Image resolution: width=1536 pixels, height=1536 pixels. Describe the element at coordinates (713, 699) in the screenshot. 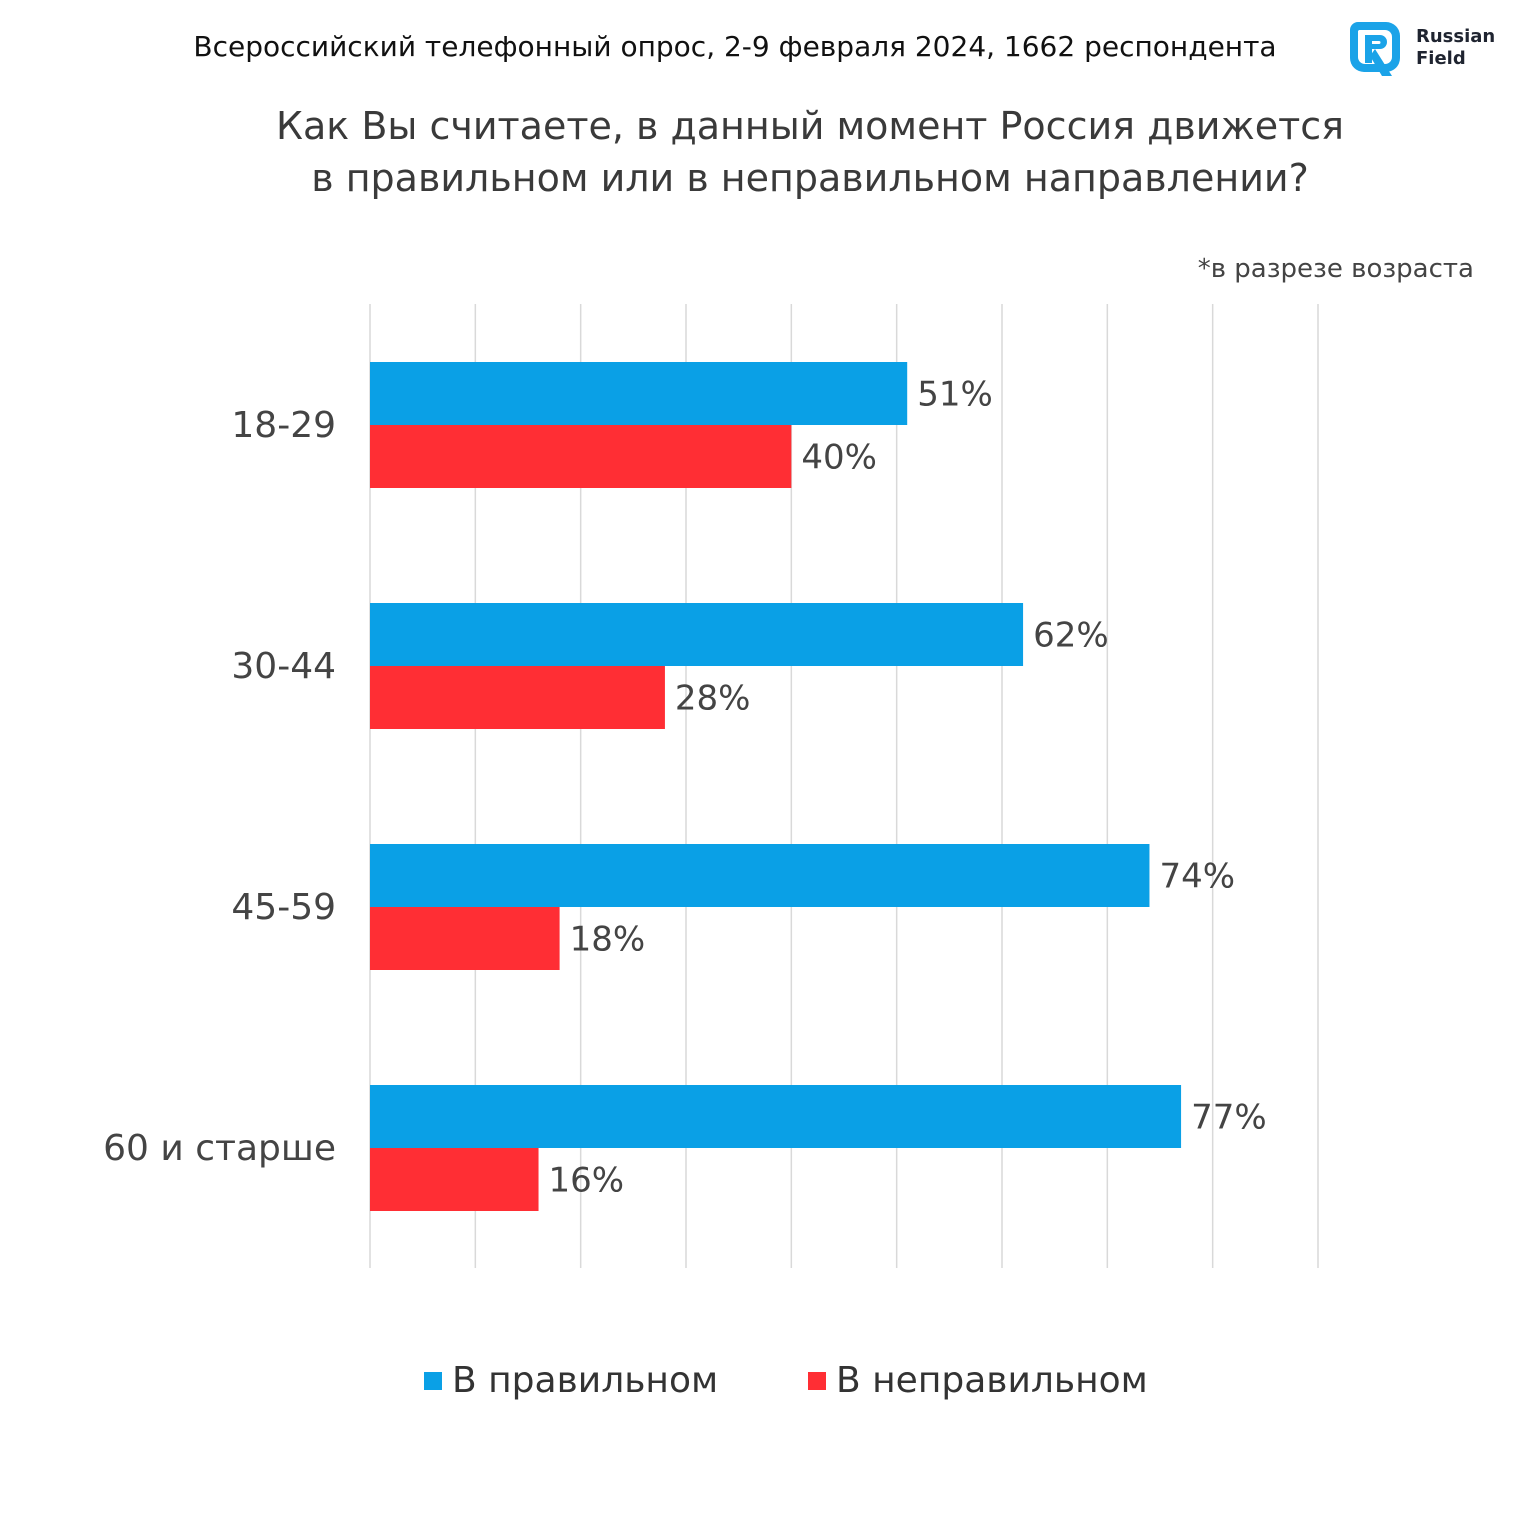

I see `data-label-wrong-1: 28%` at that location.